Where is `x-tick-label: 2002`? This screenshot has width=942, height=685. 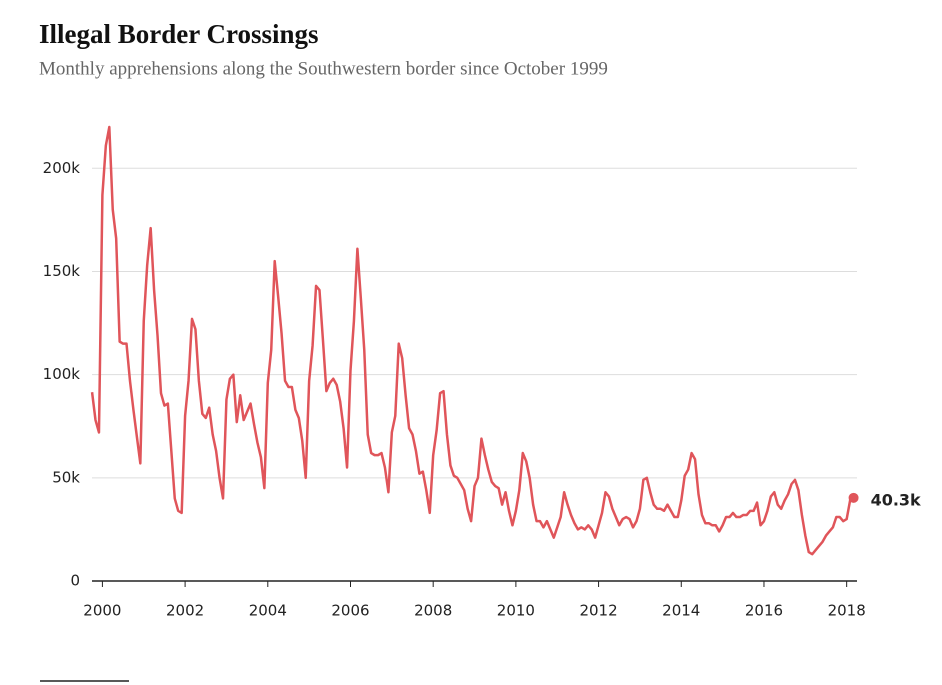 x-tick-label: 2002 is located at coordinates (185, 611).